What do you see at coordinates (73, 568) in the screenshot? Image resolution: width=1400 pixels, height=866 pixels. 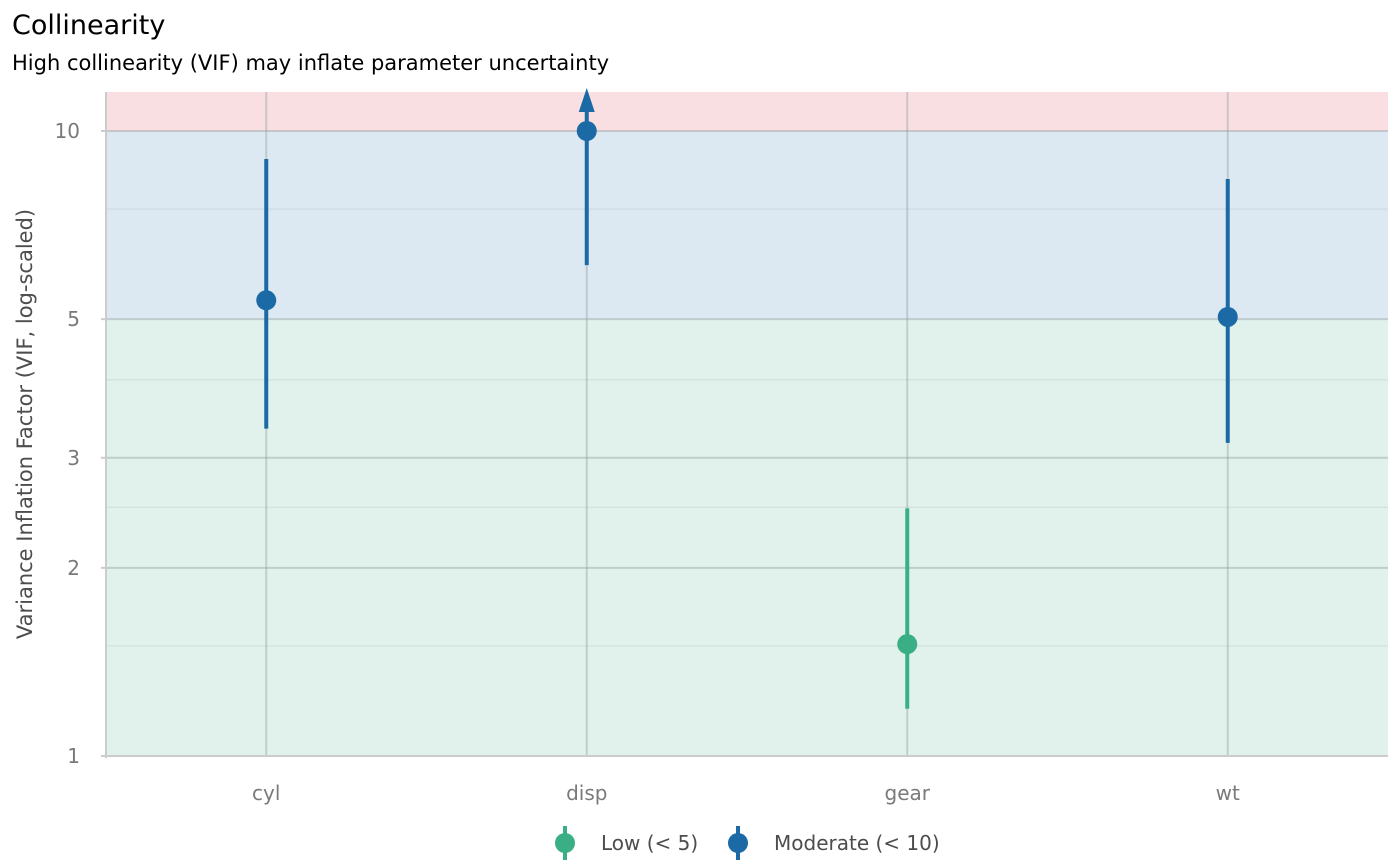 I see `y-tick-label: 2` at bounding box center [73, 568].